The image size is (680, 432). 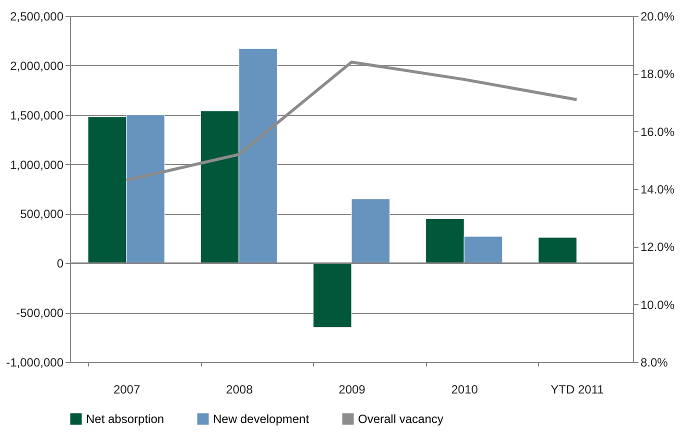 What do you see at coordinates (657, 74) in the screenshot?
I see `y2-tick-label: 18.0%` at bounding box center [657, 74].